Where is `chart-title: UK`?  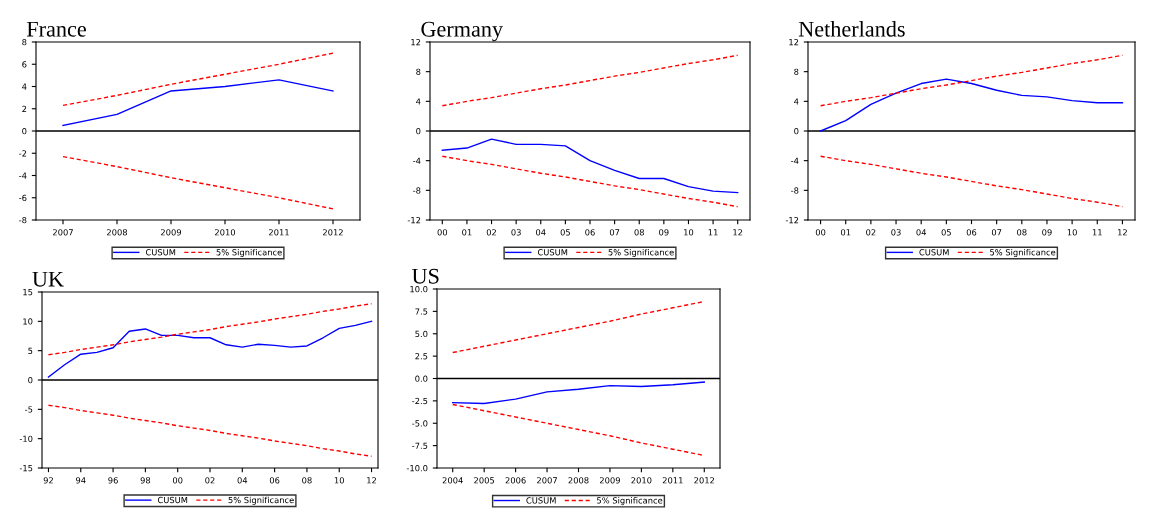 chart-title: UK is located at coordinates (48, 279).